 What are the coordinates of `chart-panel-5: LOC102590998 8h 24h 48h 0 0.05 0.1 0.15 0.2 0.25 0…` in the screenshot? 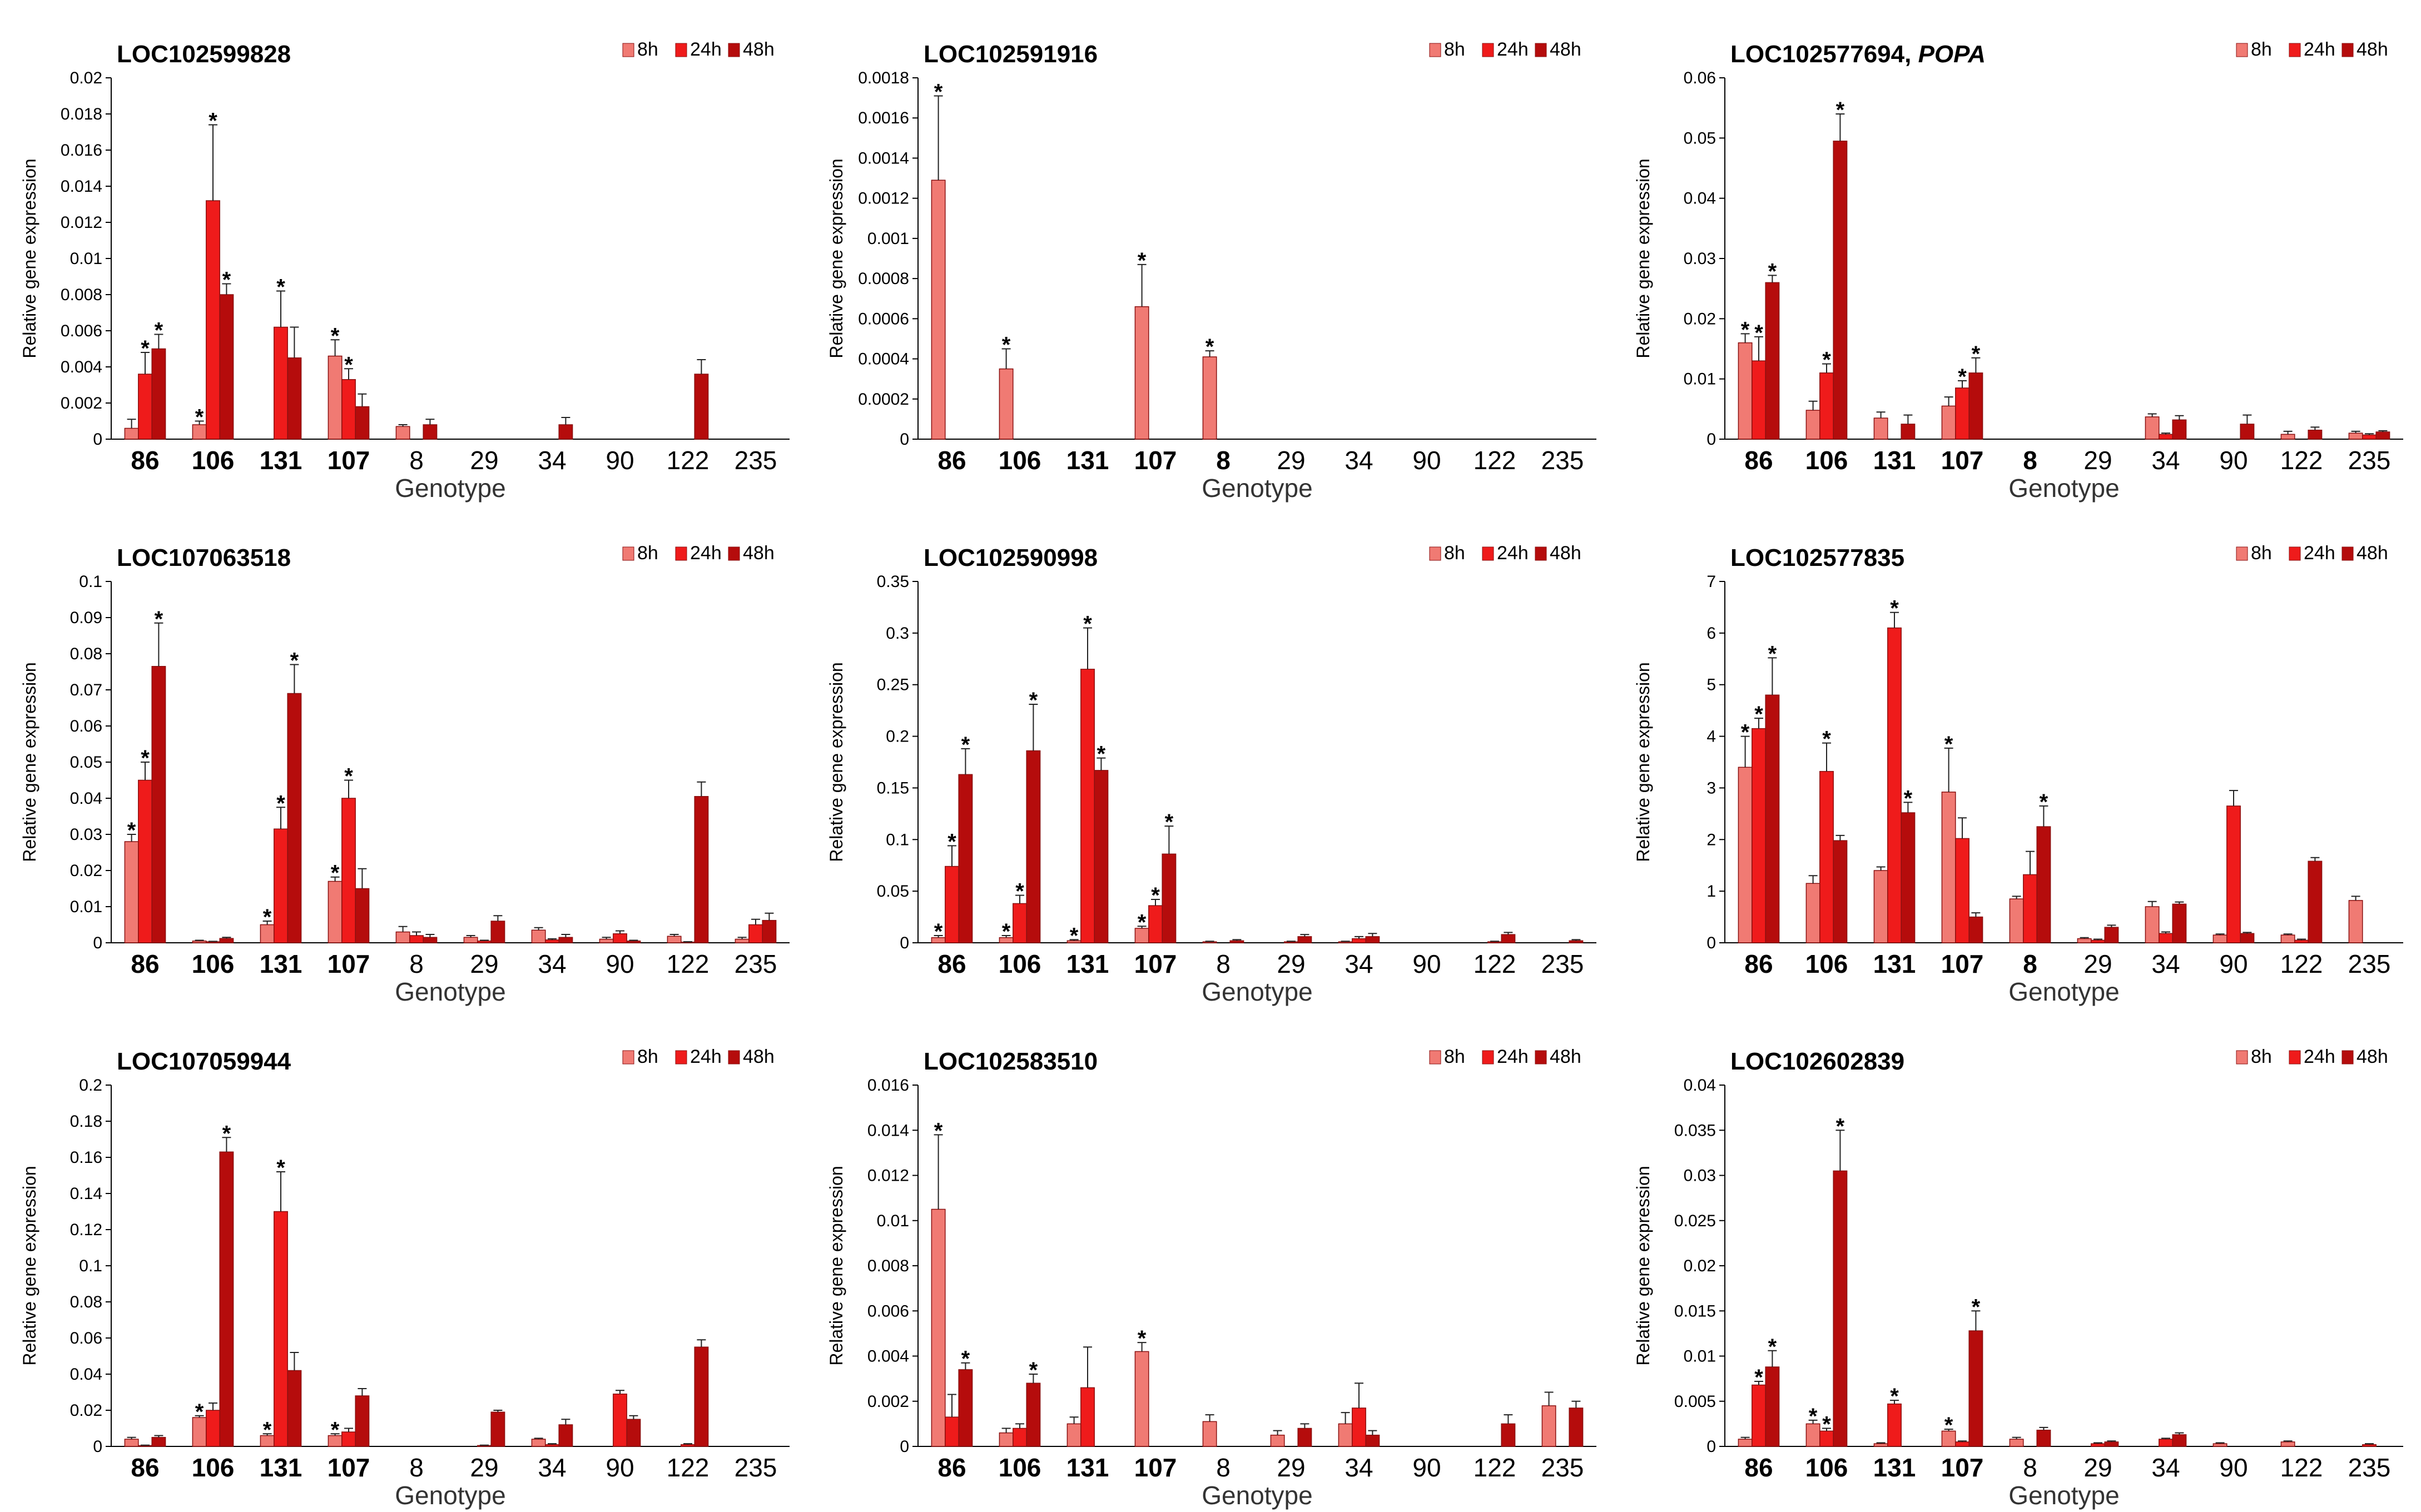 It's located at (1210, 755).